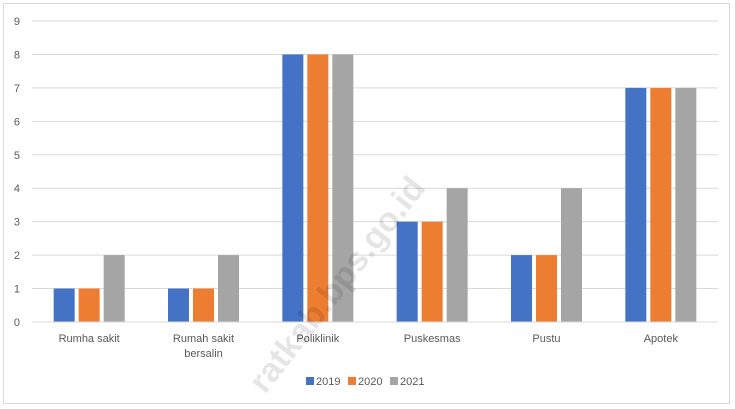 The height and width of the screenshot is (409, 735). Describe the element at coordinates (370, 382) in the screenshot. I see `legend-label: 2020` at that location.